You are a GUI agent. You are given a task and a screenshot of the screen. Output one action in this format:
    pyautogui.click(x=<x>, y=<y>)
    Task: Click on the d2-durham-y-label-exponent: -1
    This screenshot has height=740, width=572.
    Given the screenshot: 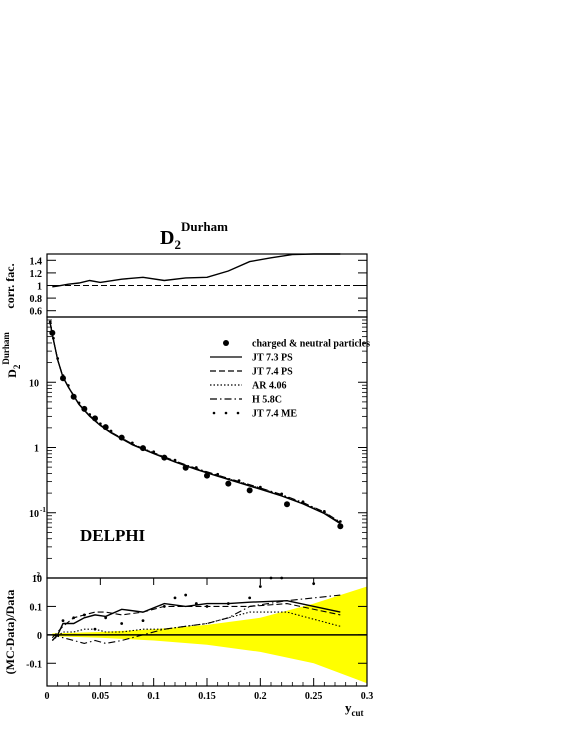 What is the action you would take?
    pyautogui.click(x=43, y=510)
    